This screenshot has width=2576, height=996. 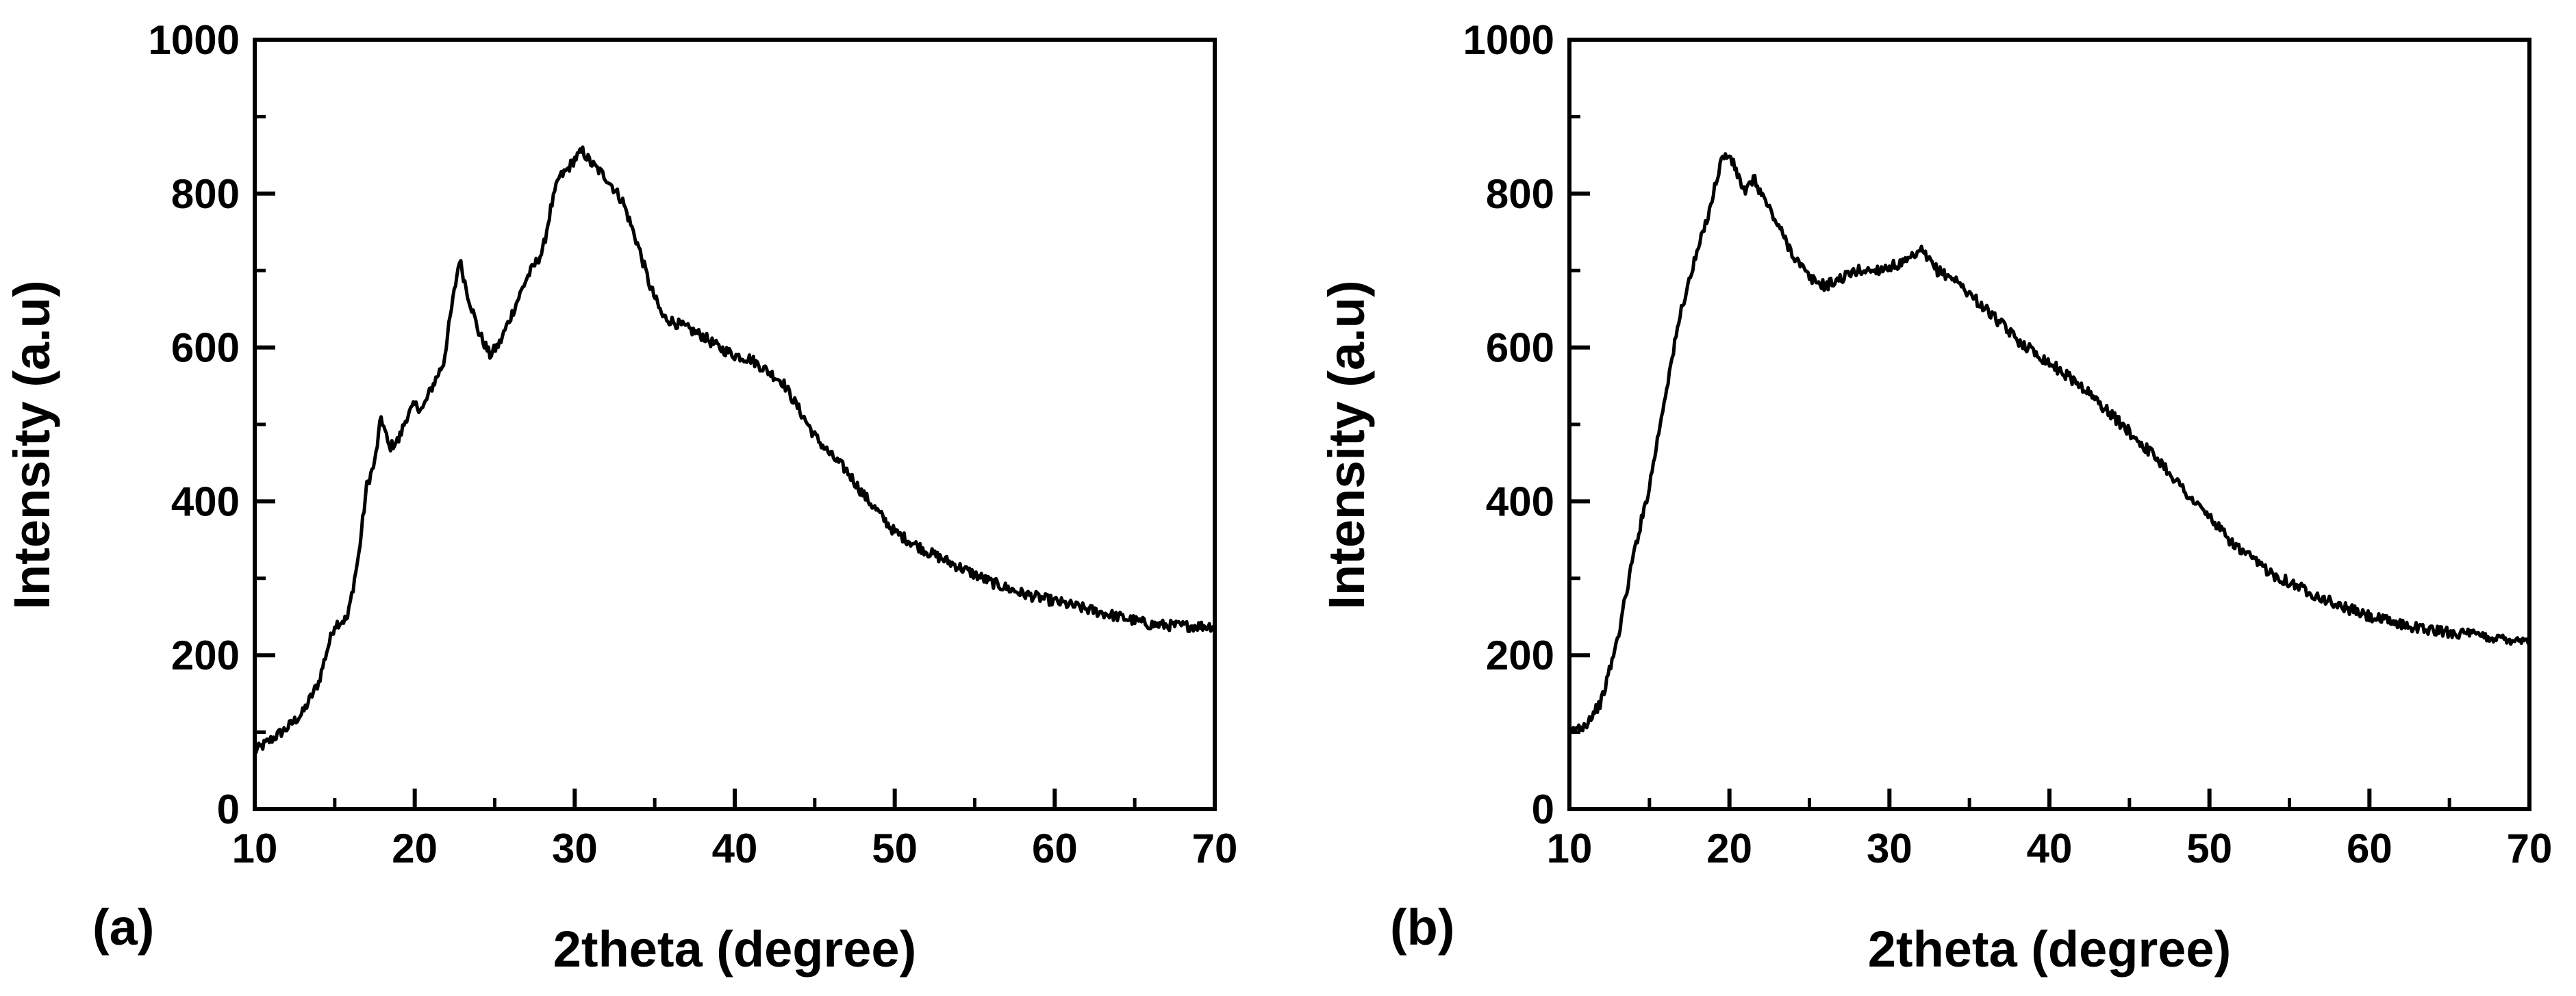 I want to click on panel-label: (a), so click(x=123, y=927).